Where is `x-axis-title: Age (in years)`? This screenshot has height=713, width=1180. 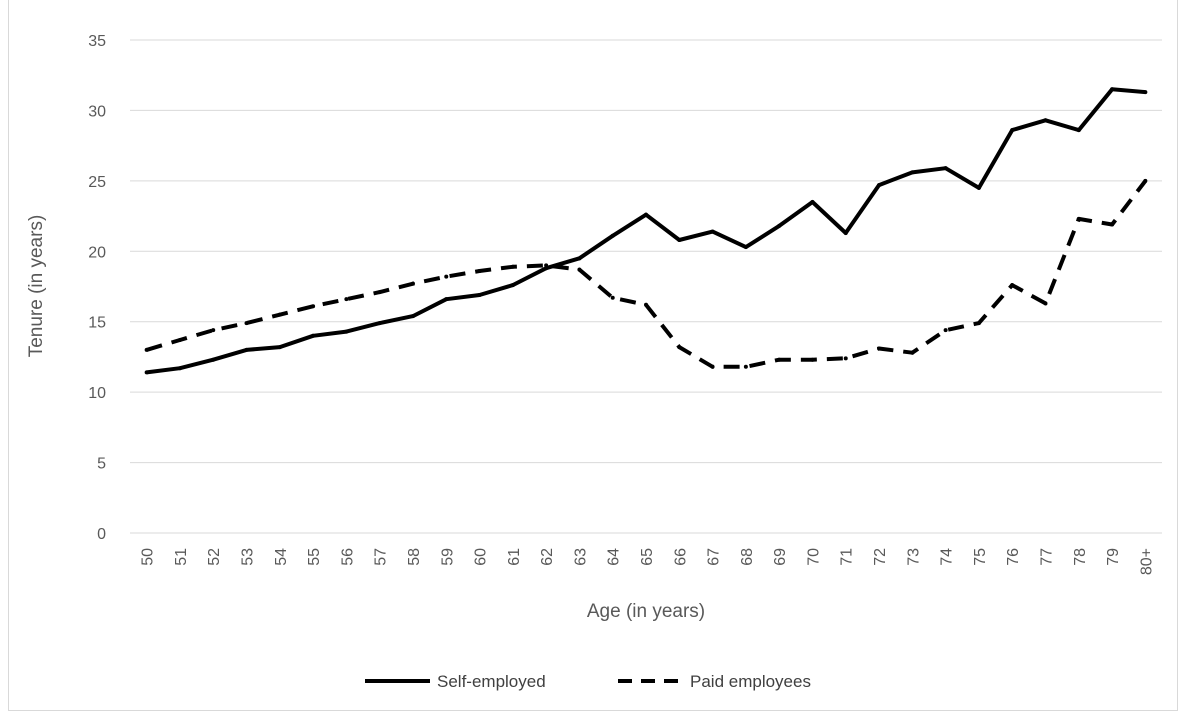
x-axis-title: Age (in years) is located at coordinates (646, 611).